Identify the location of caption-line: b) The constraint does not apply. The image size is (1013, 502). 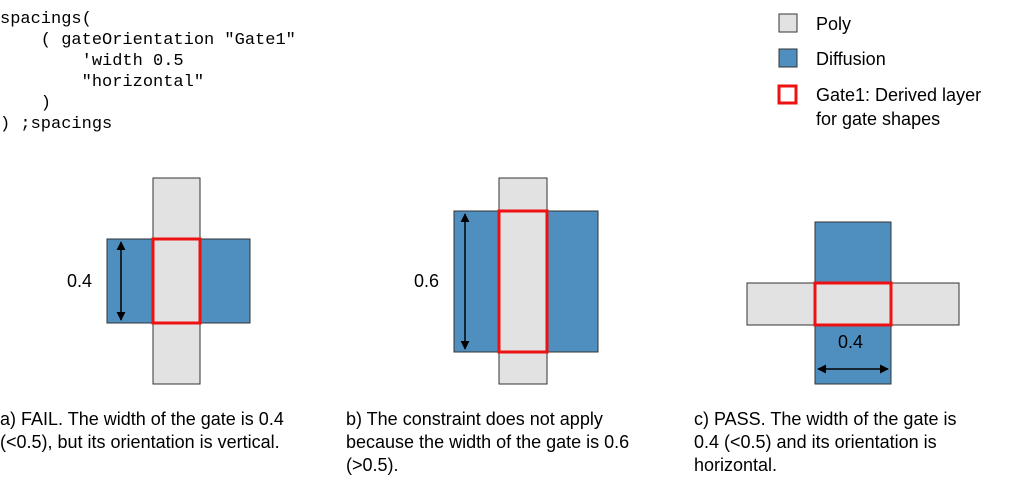
(474, 419).